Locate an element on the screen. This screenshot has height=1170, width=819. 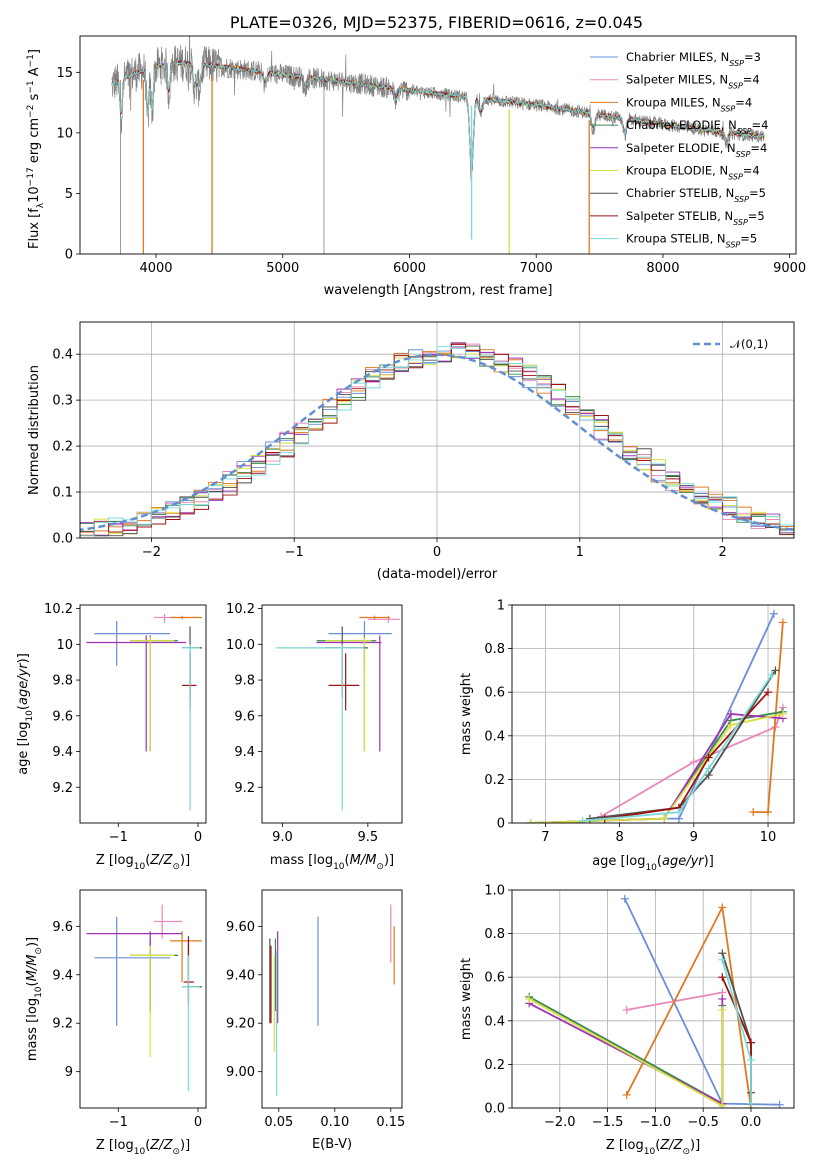
age_weight-xtick-label: 9 is located at coordinates (694, 837).